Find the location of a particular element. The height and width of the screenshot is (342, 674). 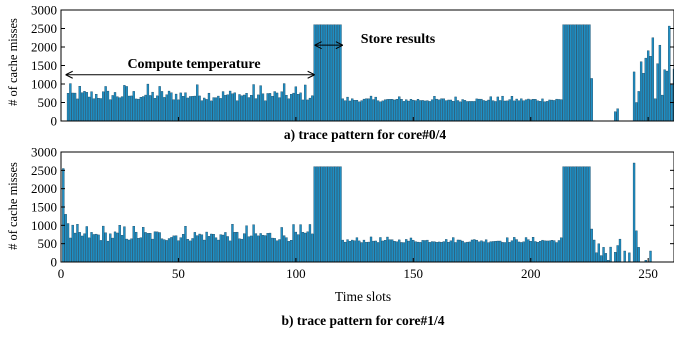

ytick-label-a-1500: 1500 is located at coordinates (44, 65).